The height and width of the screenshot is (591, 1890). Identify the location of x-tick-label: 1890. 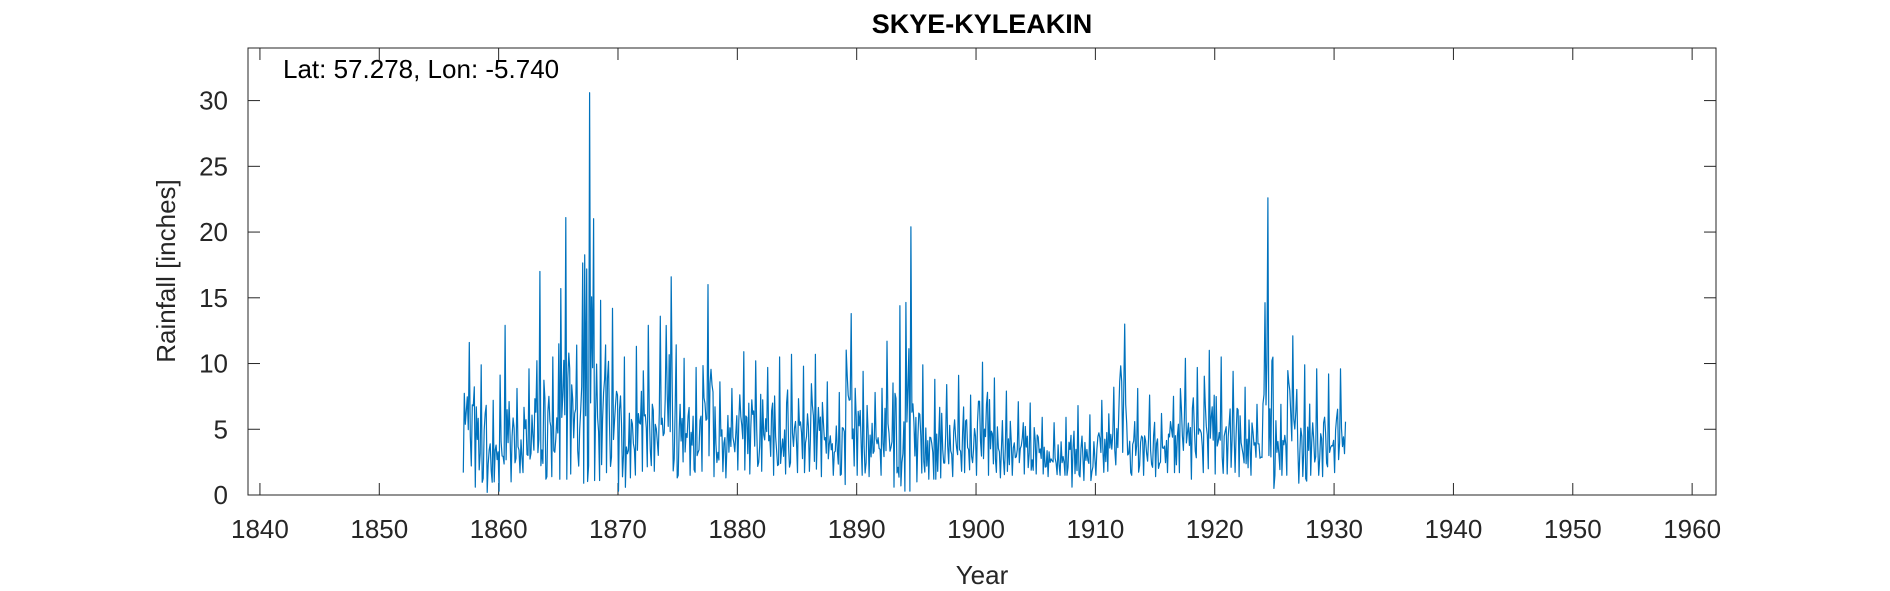
(857, 529).